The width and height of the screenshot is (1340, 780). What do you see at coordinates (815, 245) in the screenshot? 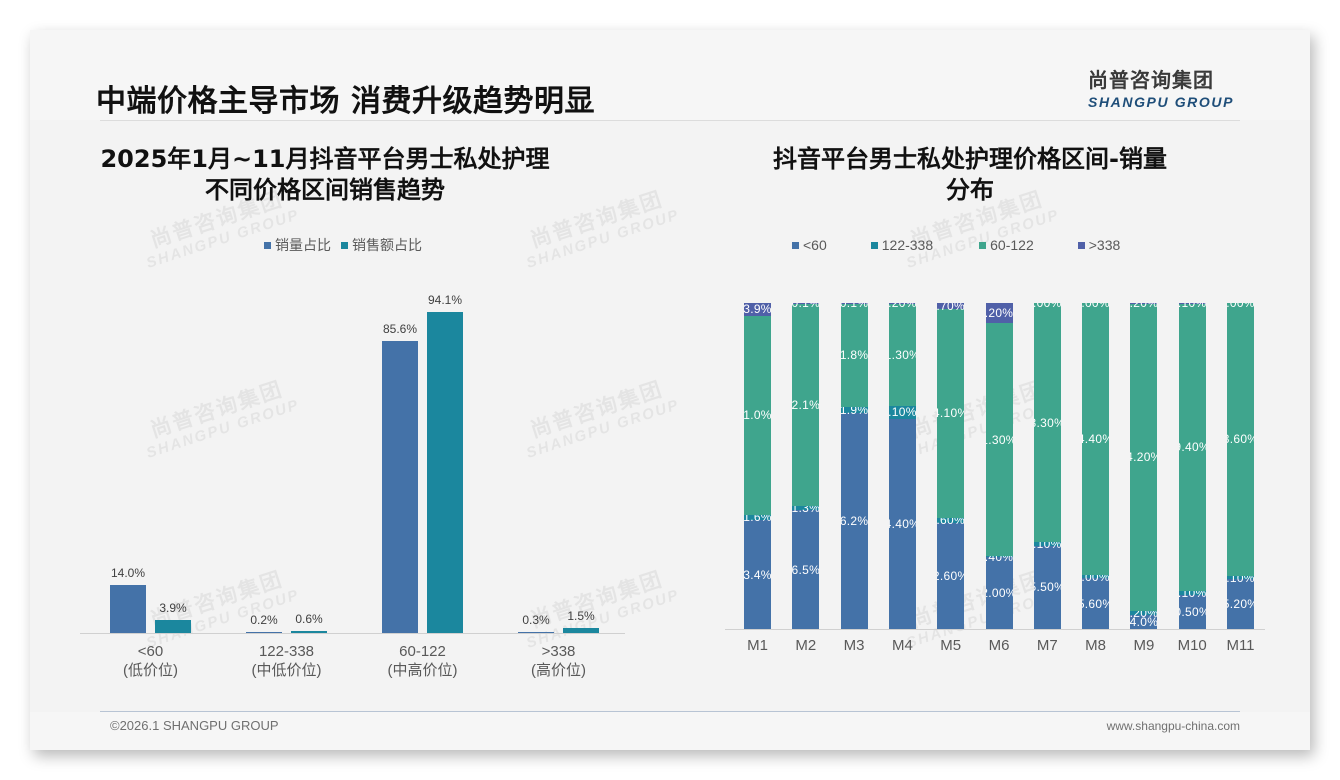
I see `legend-label: <60` at bounding box center [815, 245].